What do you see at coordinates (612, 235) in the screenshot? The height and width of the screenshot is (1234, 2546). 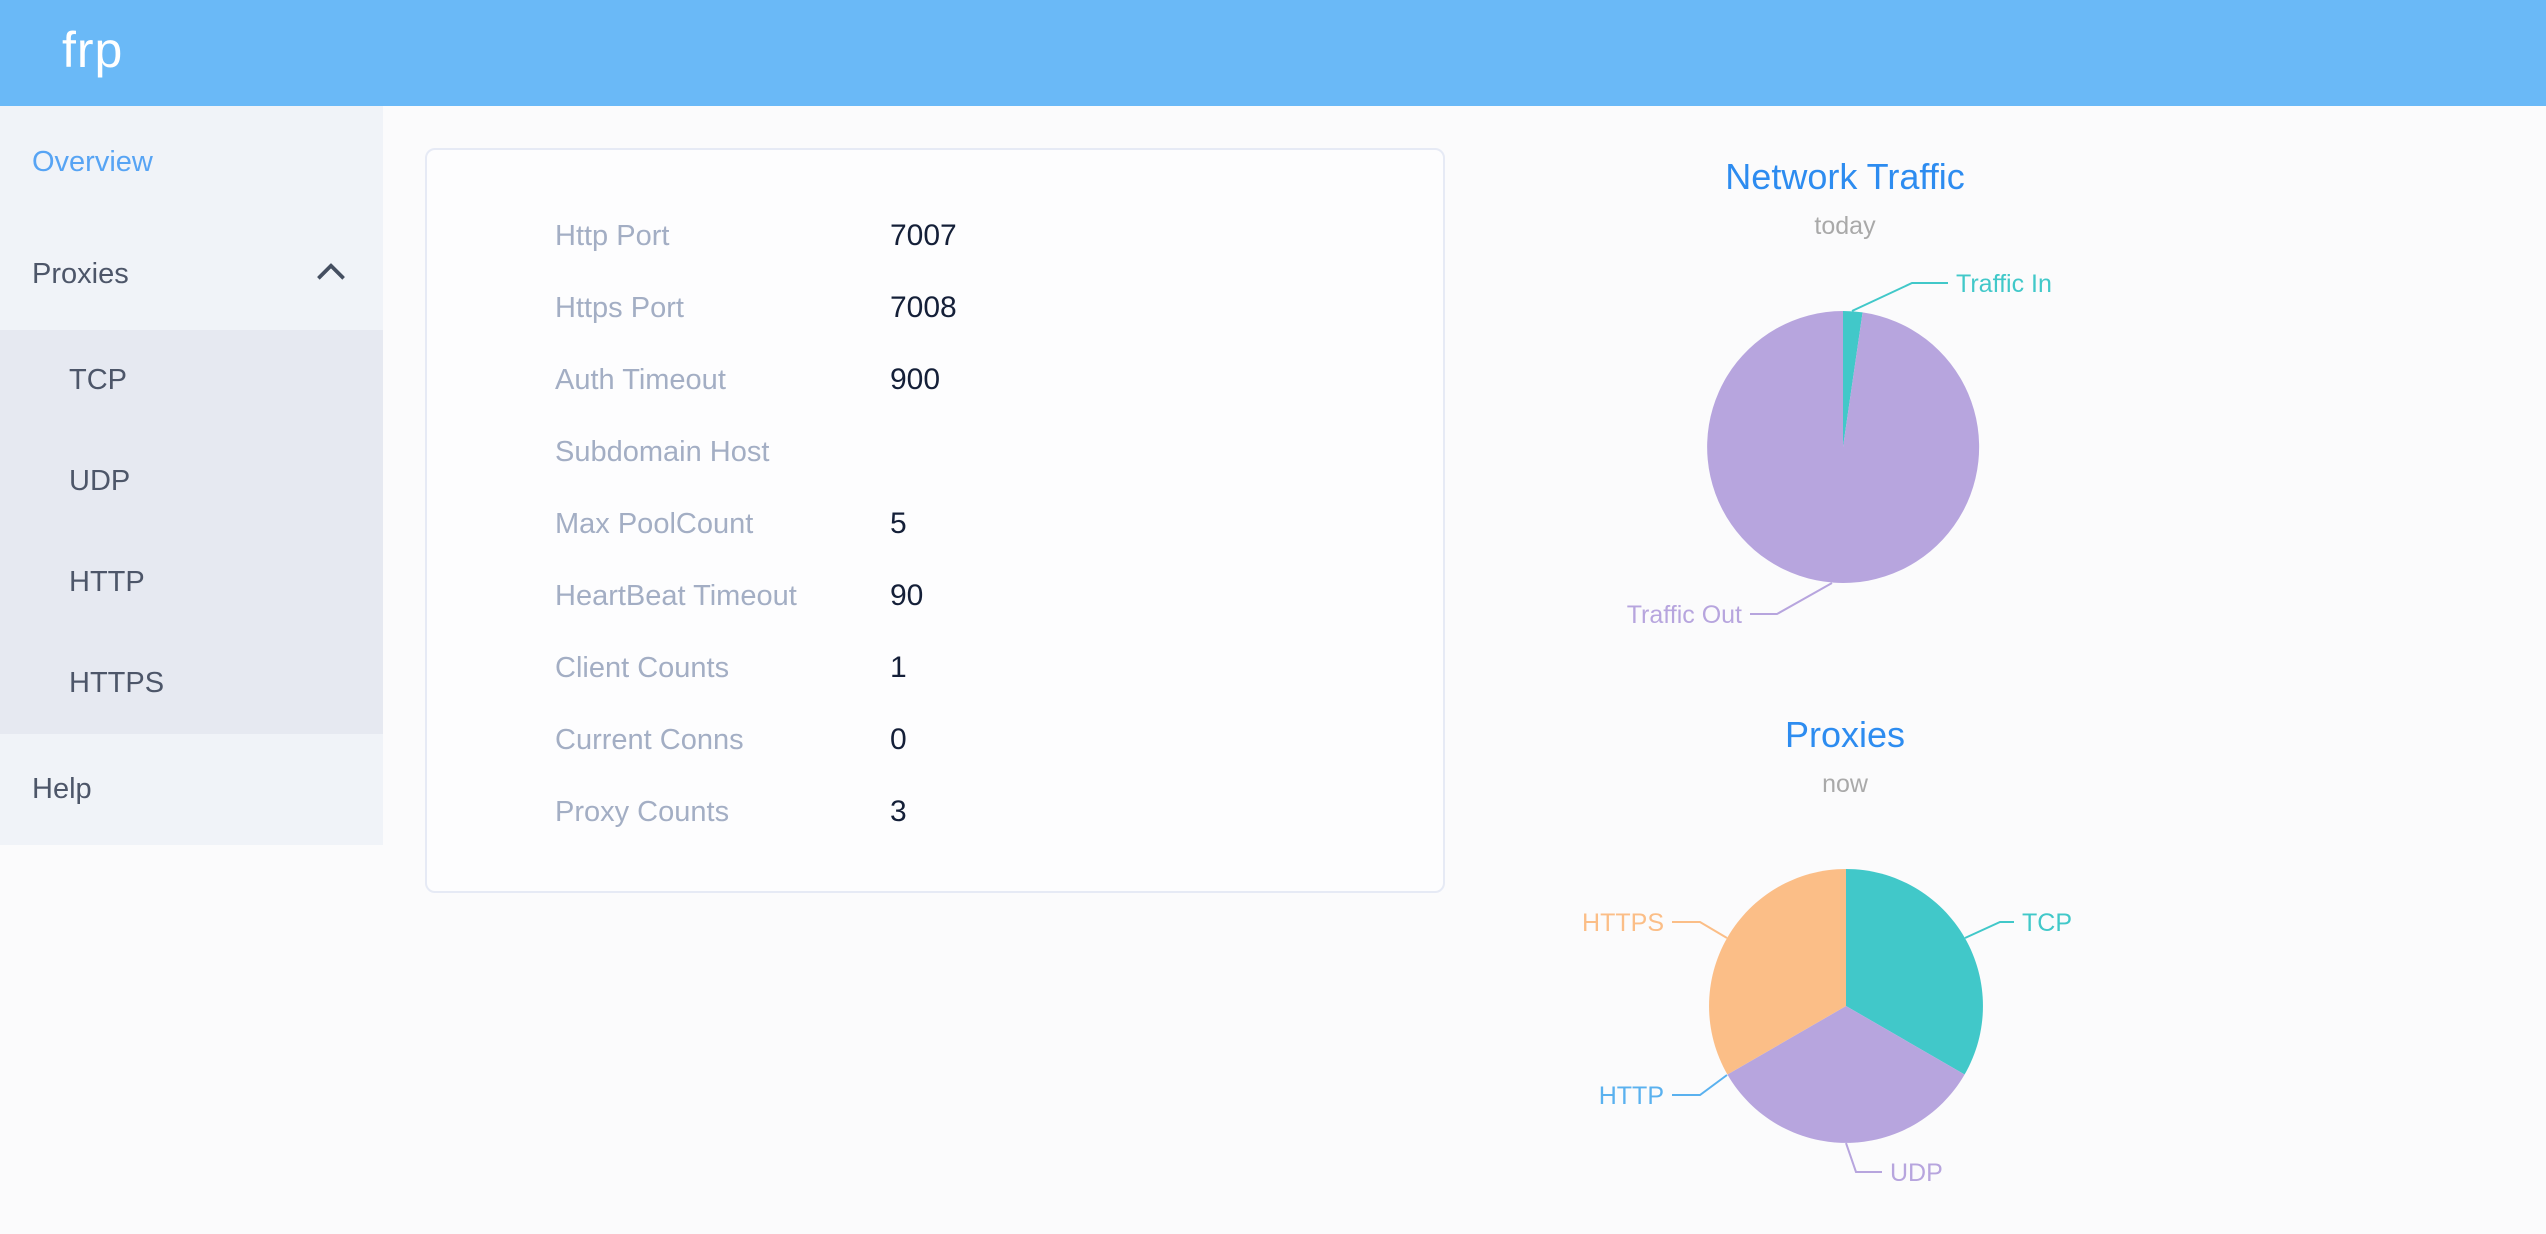 I see `row-label: Http Port` at bounding box center [612, 235].